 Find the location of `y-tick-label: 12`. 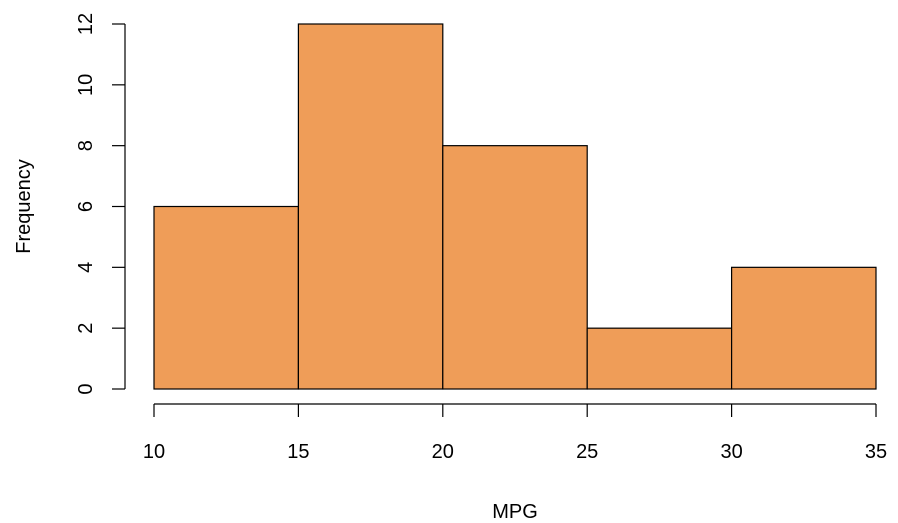

y-tick-label: 12 is located at coordinates (86, 24).